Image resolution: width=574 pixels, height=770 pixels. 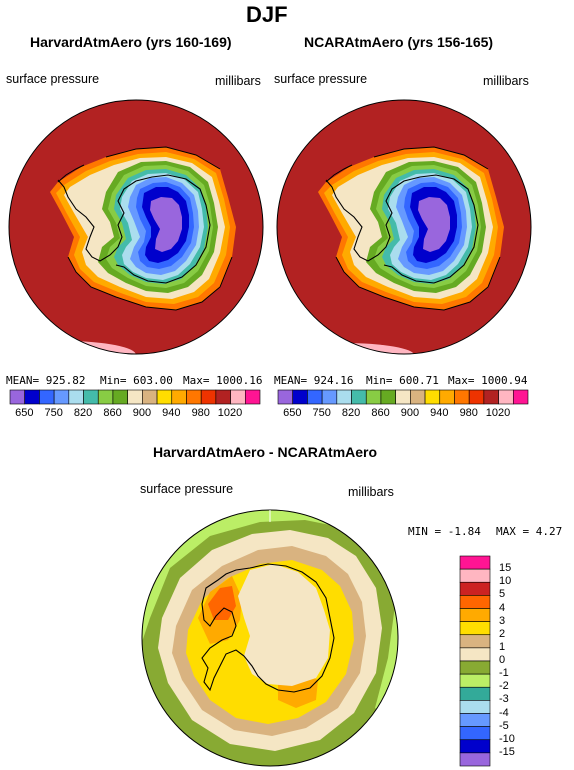 What do you see at coordinates (468, 413) in the screenshot?
I see `panel2-colorbar-tick-label: 980` at bounding box center [468, 413].